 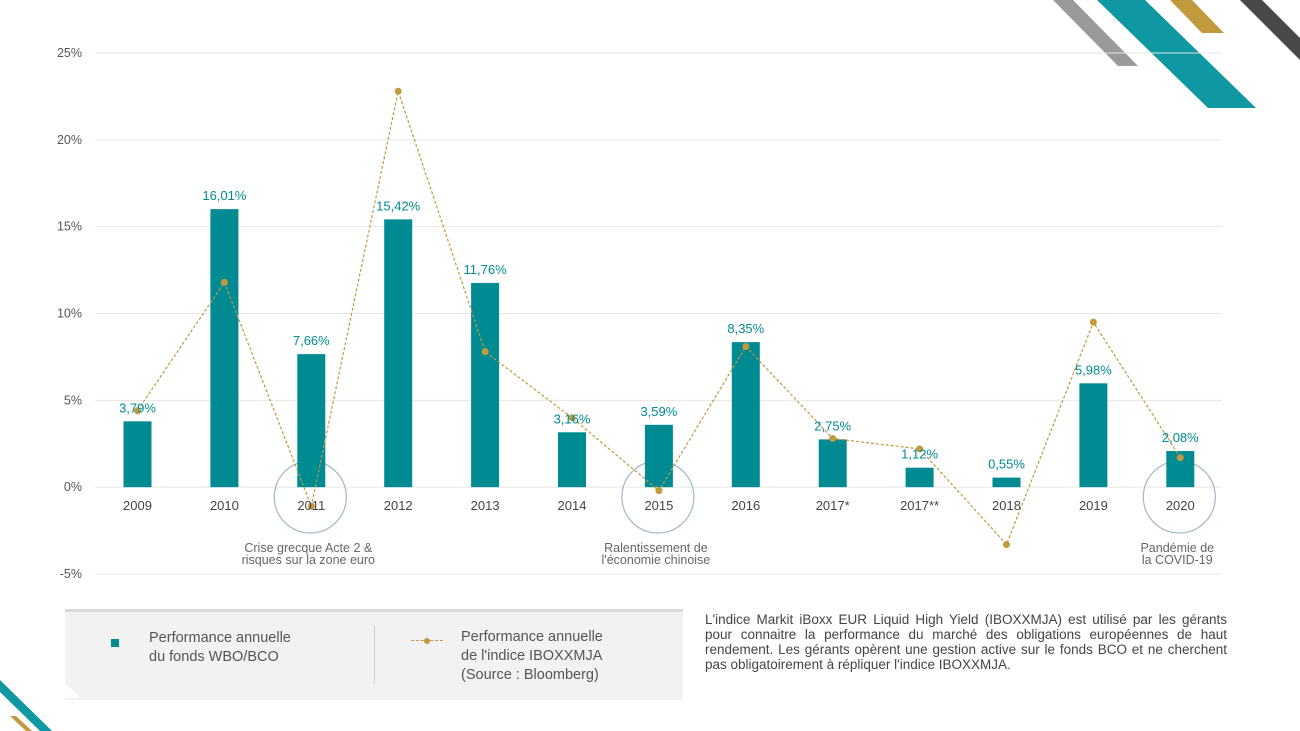 I want to click on y-tick-label: 5%, so click(x=73, y=400).